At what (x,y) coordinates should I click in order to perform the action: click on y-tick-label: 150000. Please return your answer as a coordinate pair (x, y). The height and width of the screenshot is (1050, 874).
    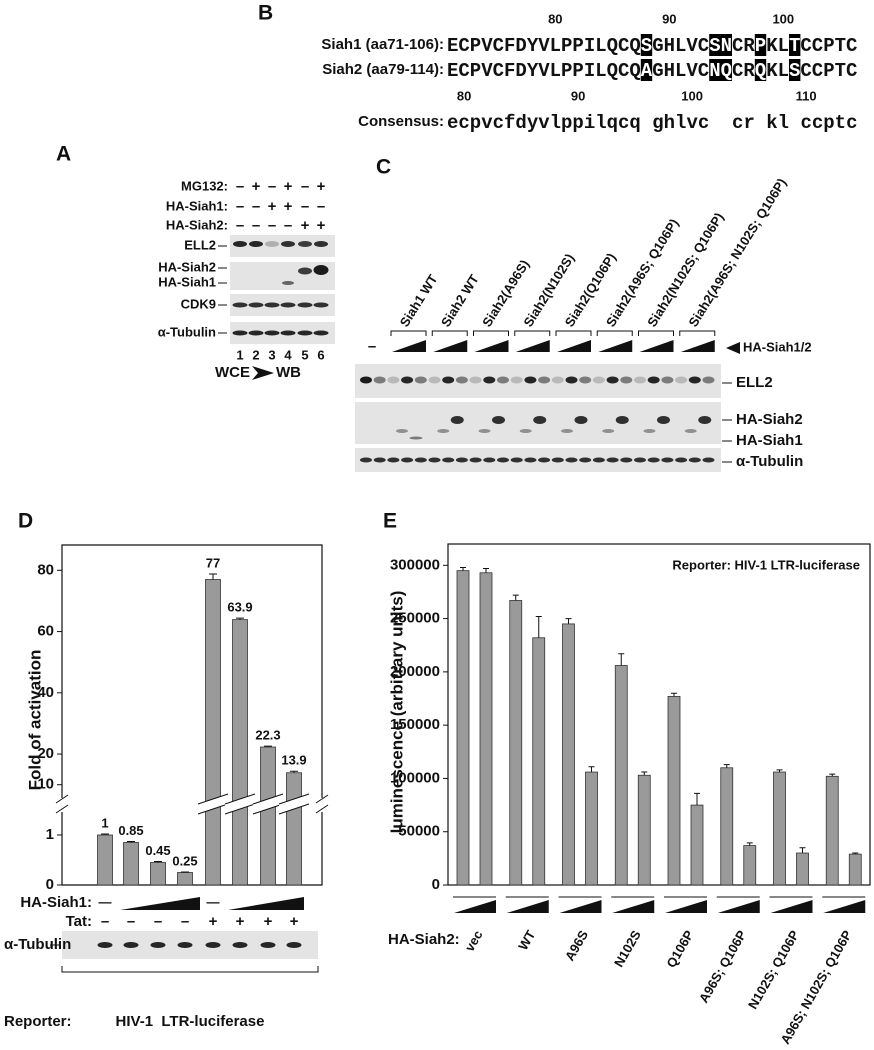
    Looking at the image, I should click on (415, 724).